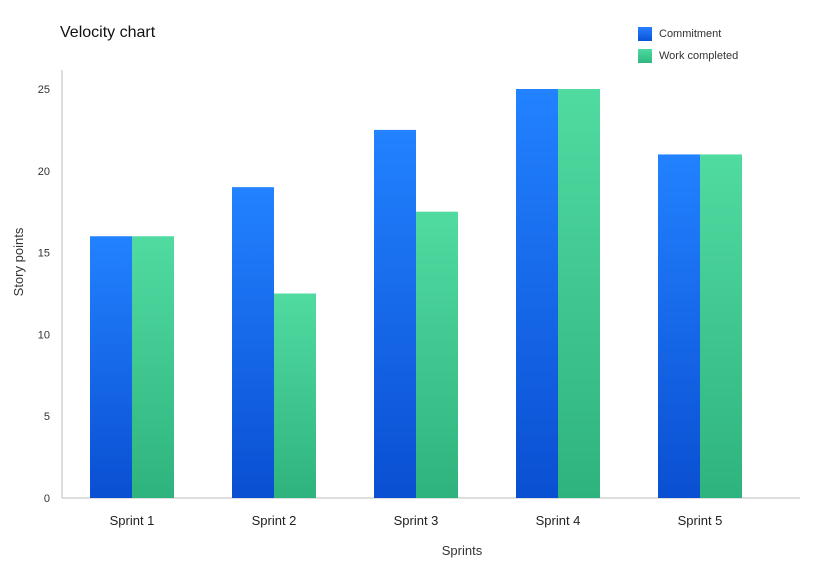 The image size is (821, 574). I want to click on legend-item-commitment: Commitment, so click(688, 34).